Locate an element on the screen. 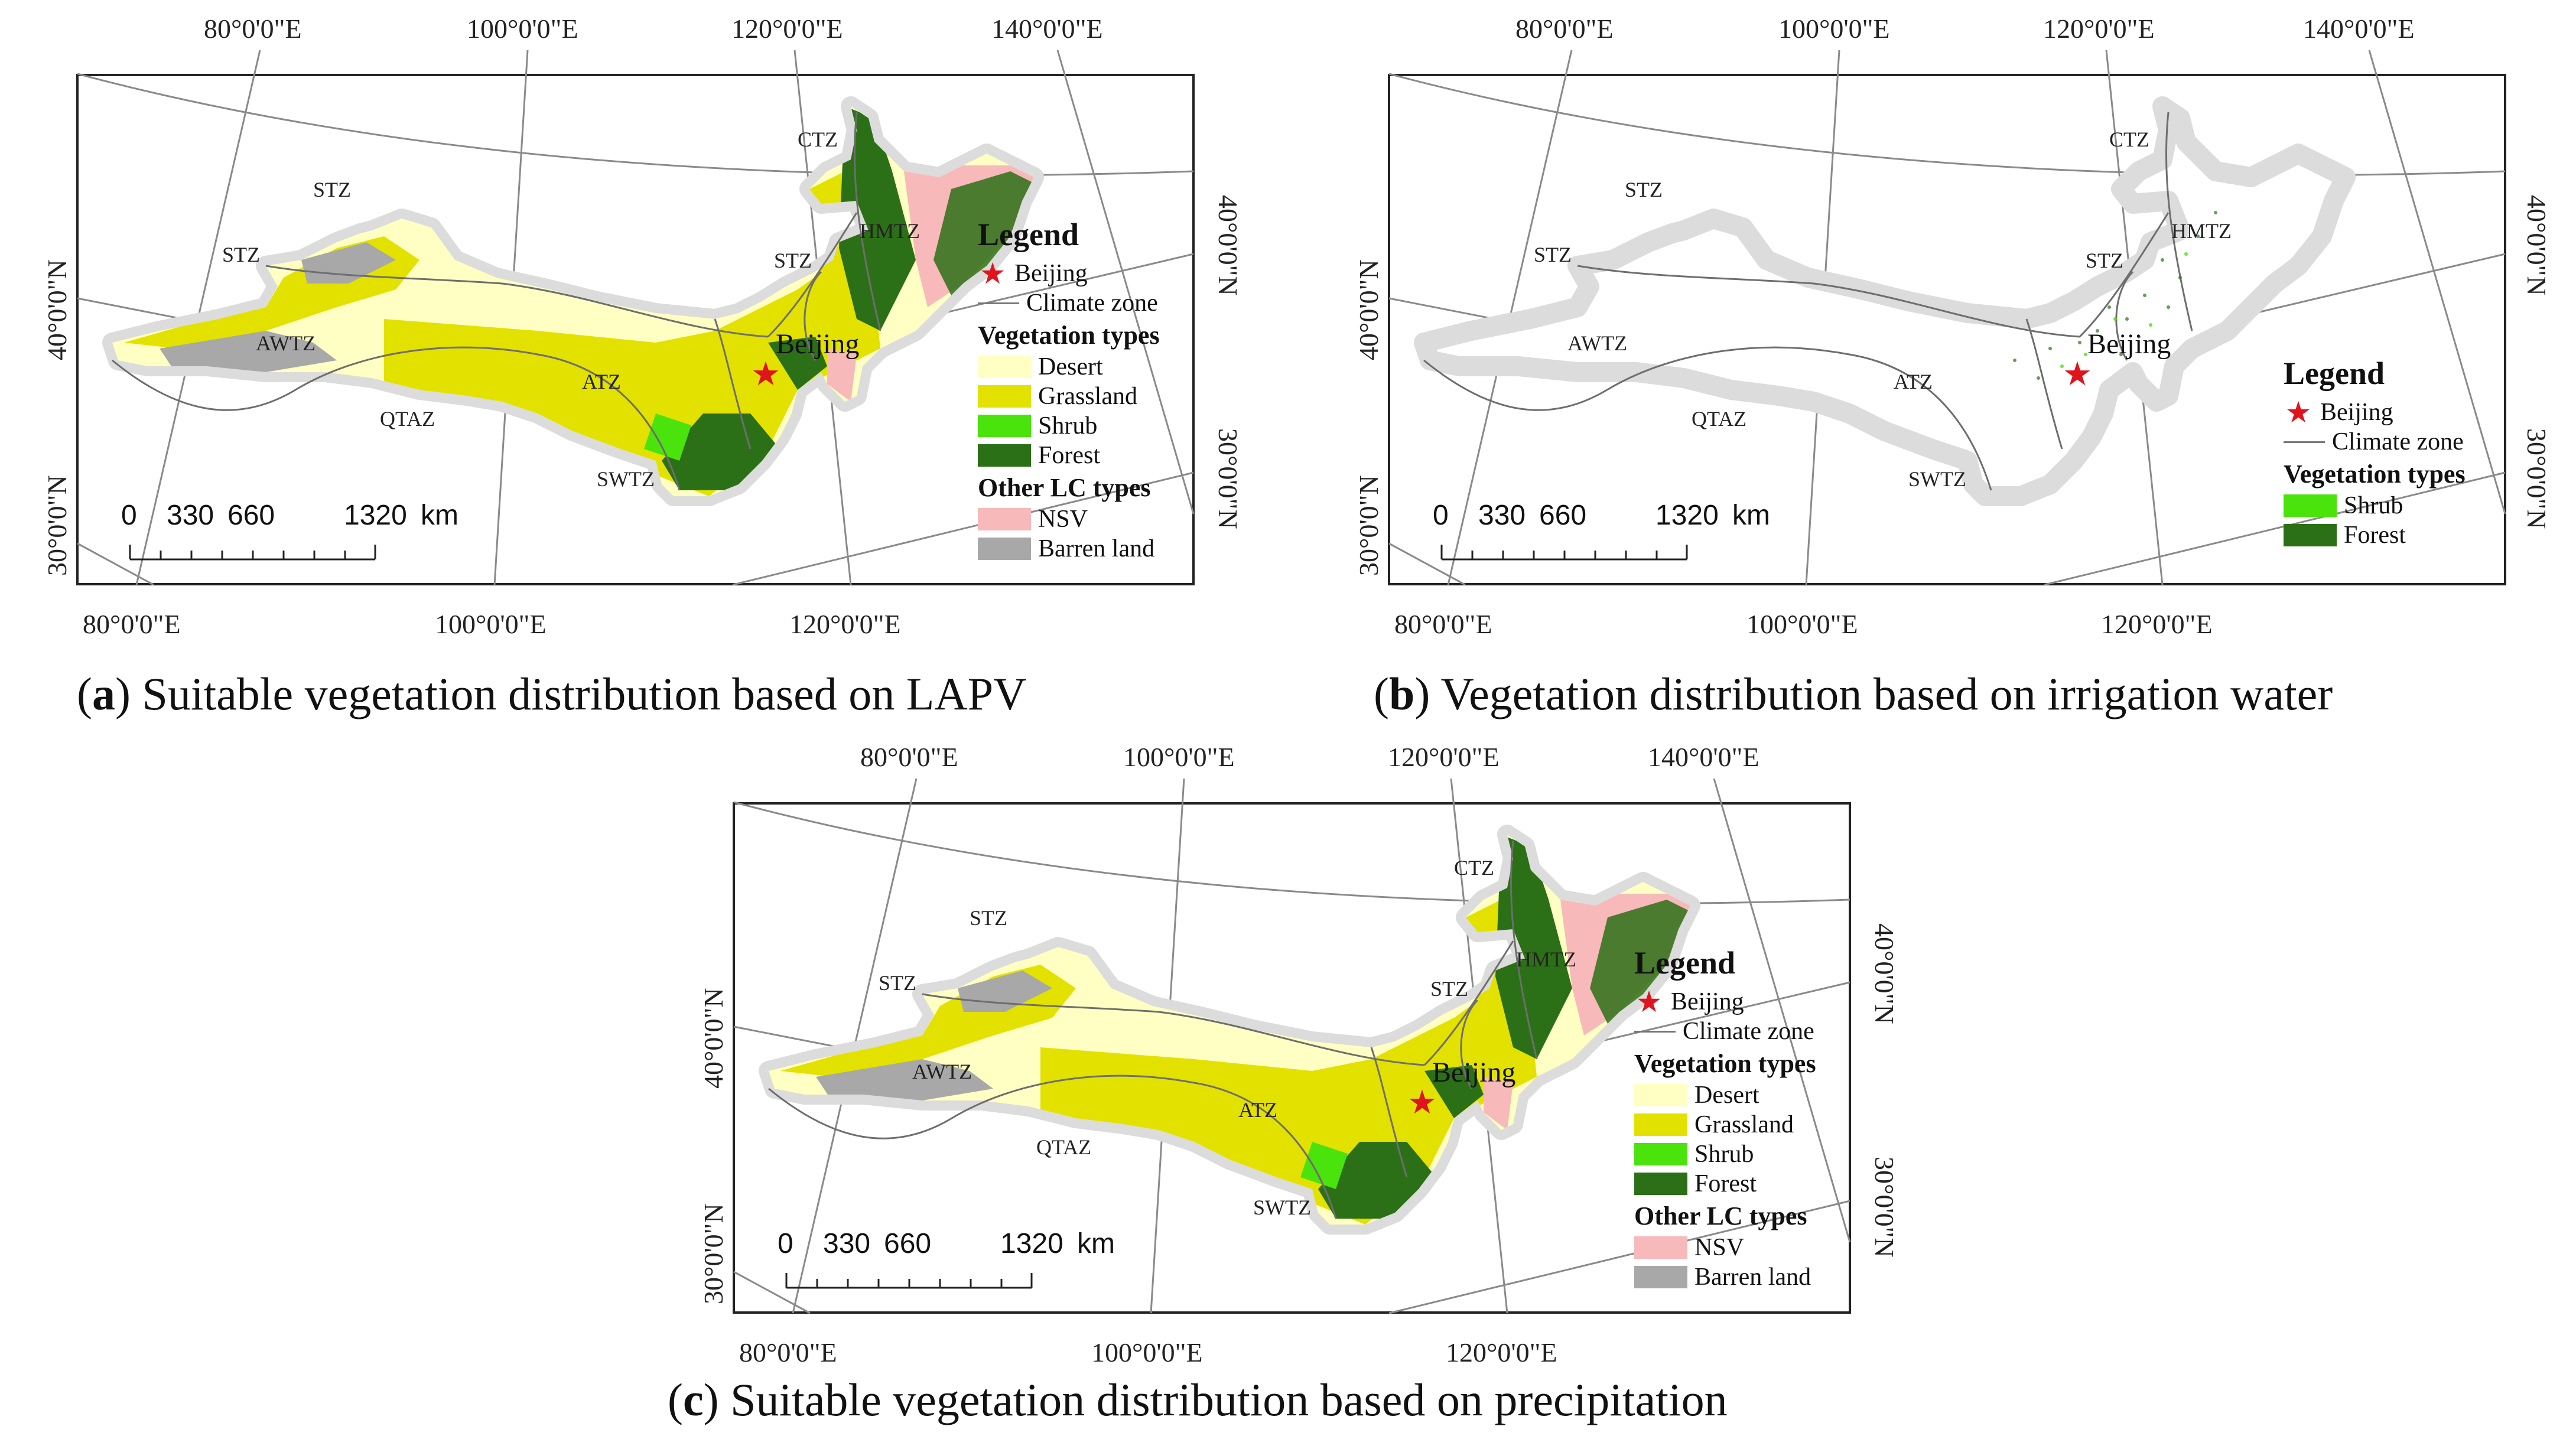 The image size is (2576, 1449). scale-label-0-a: 0 is located at coordinates (129, 516).